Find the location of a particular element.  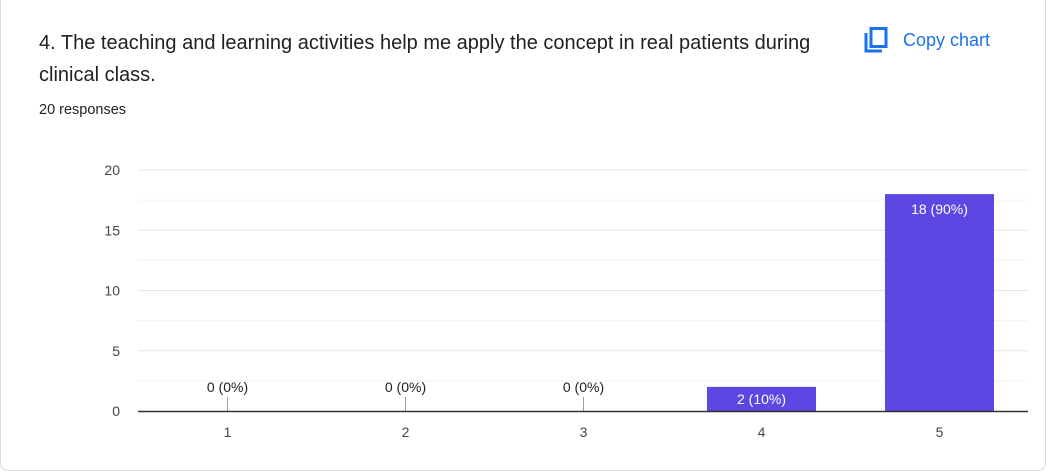

x-tick-label: 4 is located at coordinates (762, 432).